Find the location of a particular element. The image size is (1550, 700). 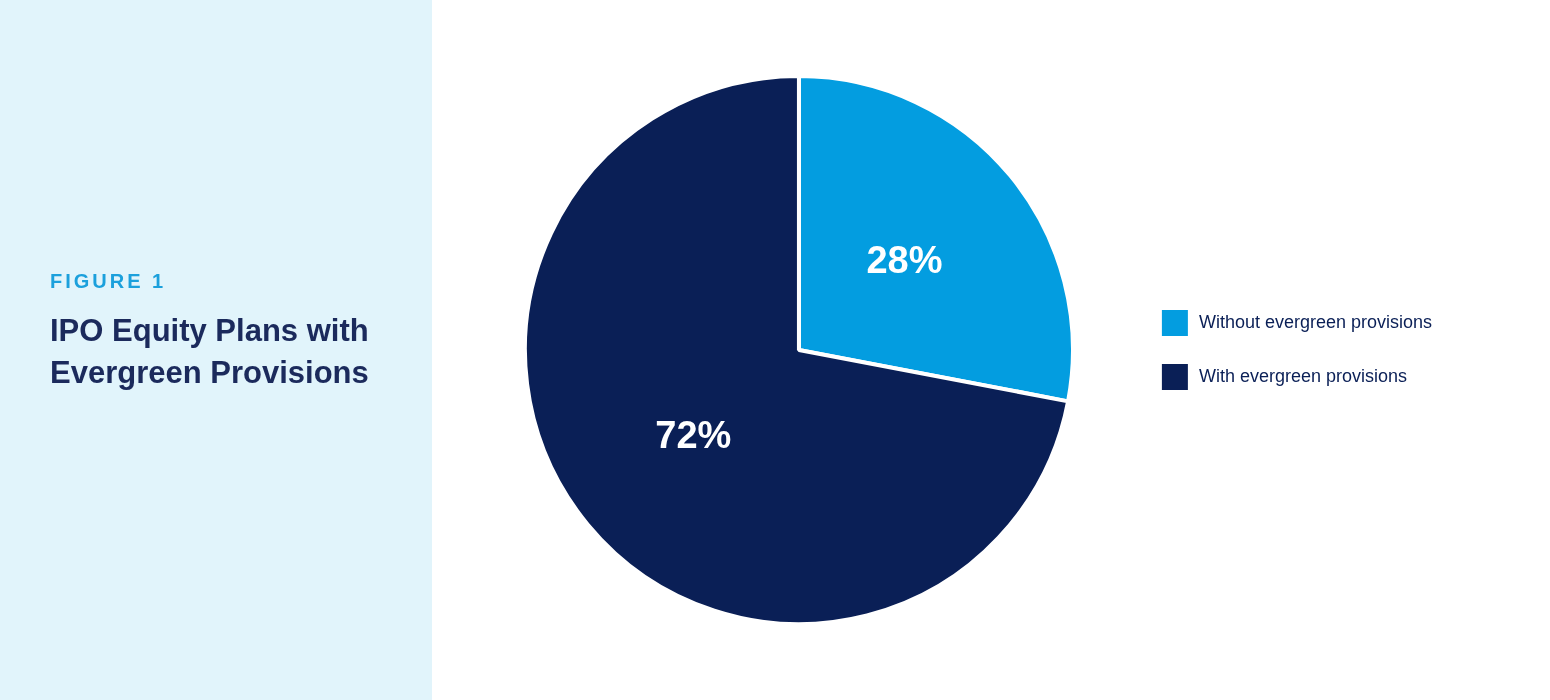

data-label: 28% is located at coordinates (904, 260).